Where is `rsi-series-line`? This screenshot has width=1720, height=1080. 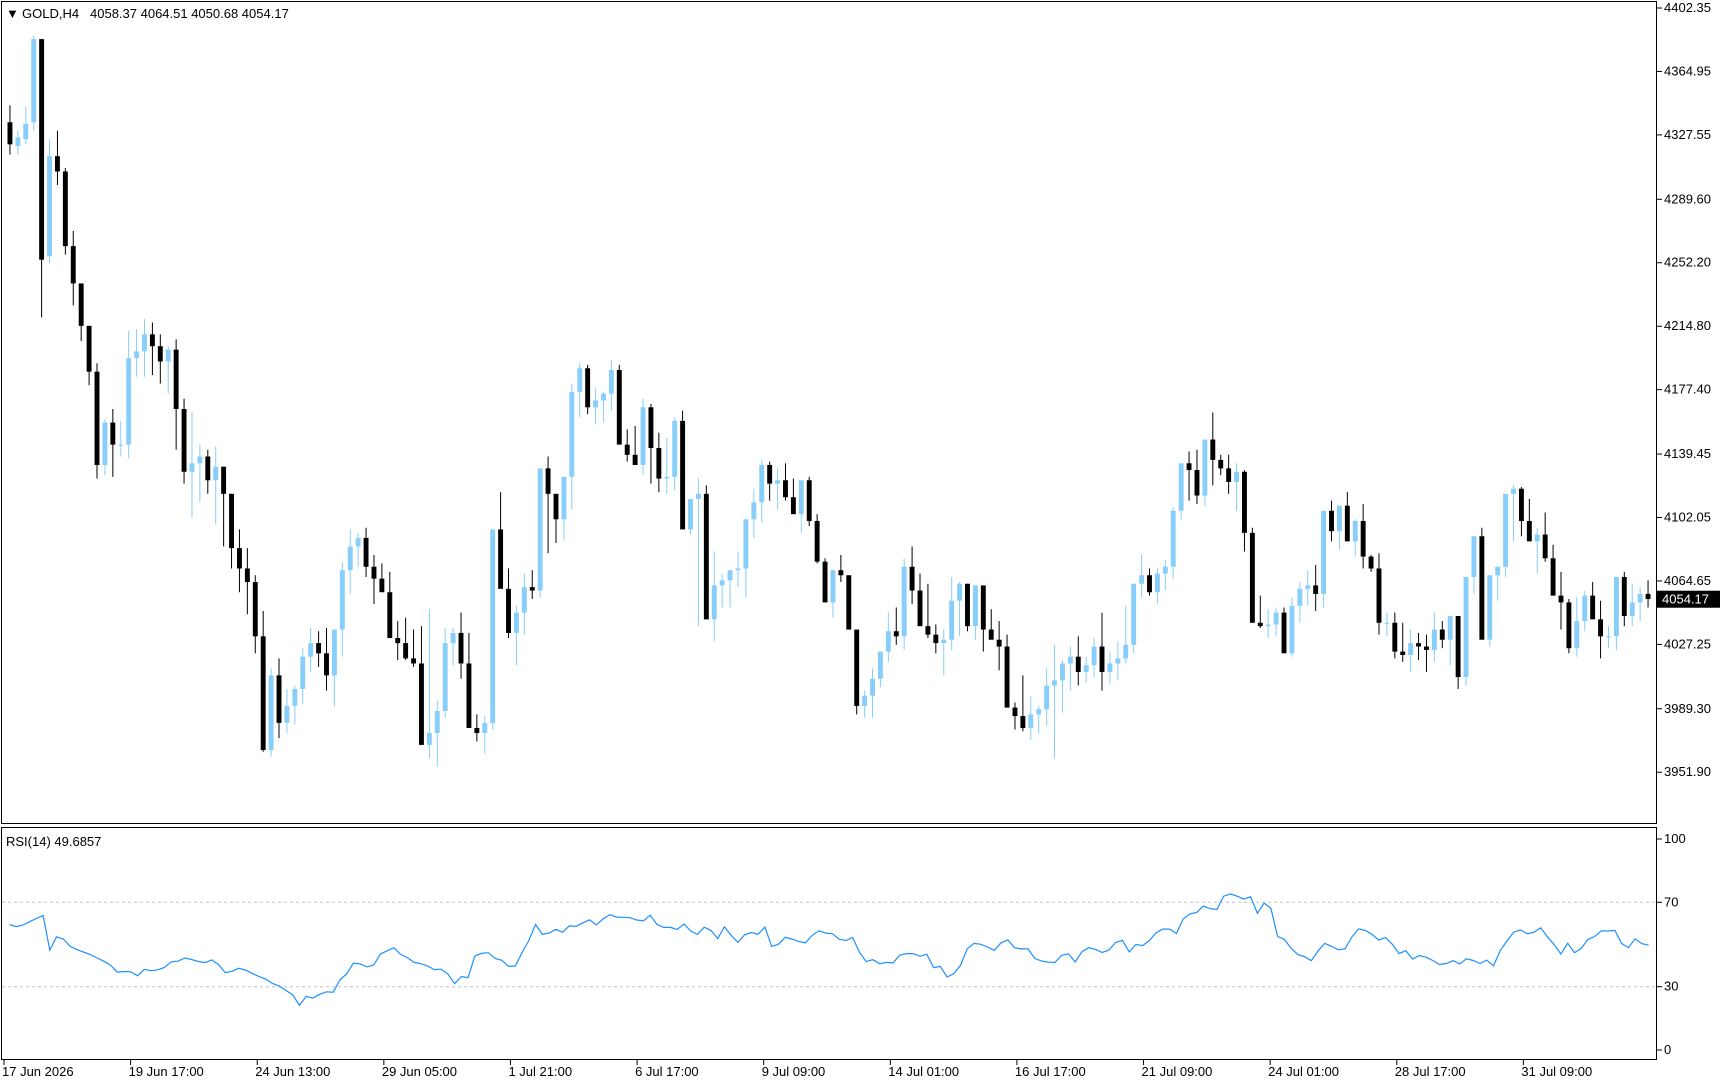 rsi-series-line is located at coordinates (829, 950).